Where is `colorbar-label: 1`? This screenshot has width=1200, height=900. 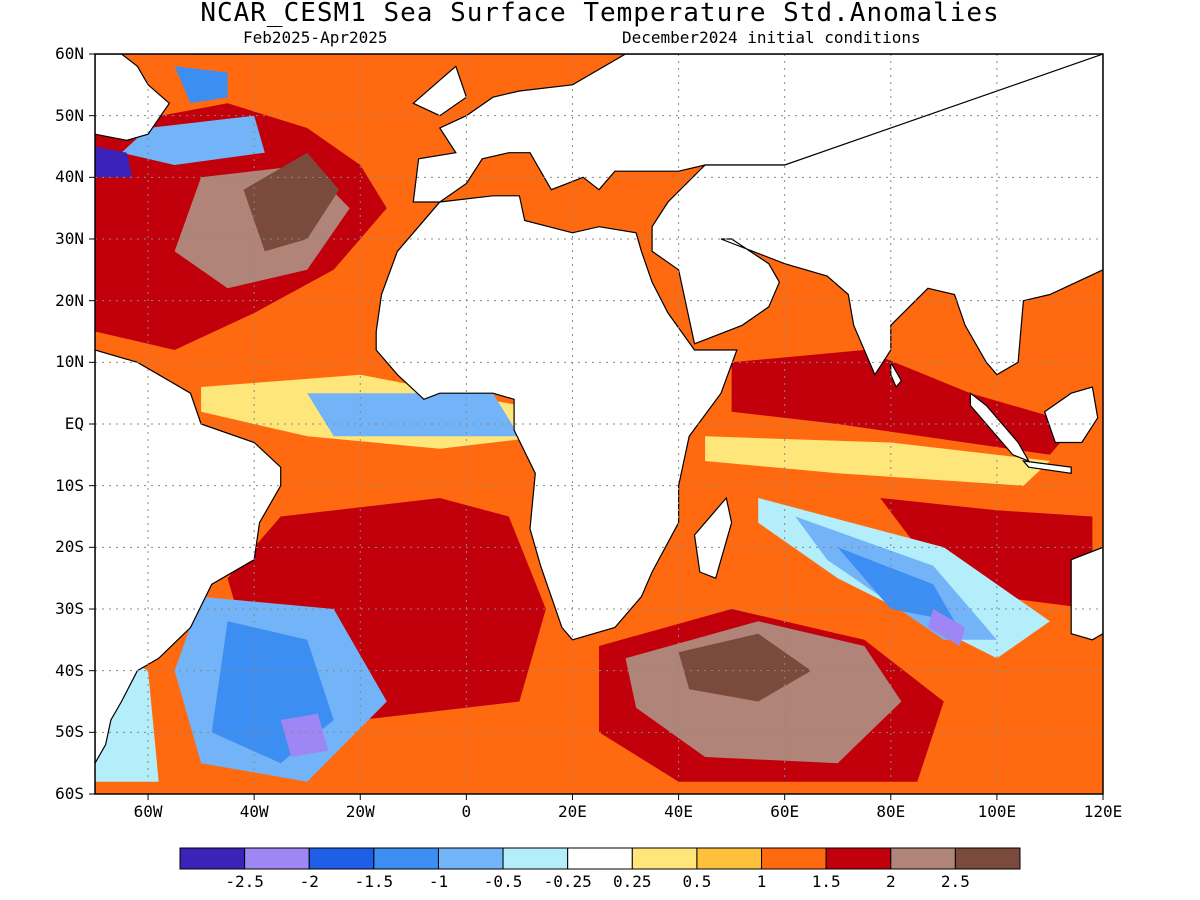
colorbar-label: 1 is located at coordinates (761, 881).